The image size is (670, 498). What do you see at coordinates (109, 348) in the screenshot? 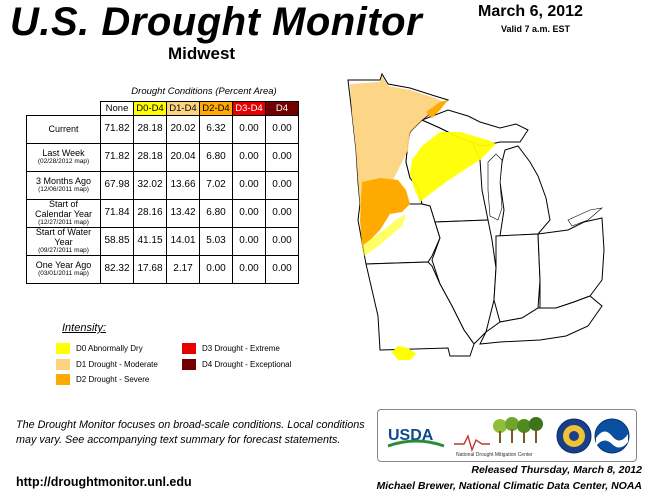
I see `legend-label: D0 Abnormally Dry` at bounding box center [109, 348].